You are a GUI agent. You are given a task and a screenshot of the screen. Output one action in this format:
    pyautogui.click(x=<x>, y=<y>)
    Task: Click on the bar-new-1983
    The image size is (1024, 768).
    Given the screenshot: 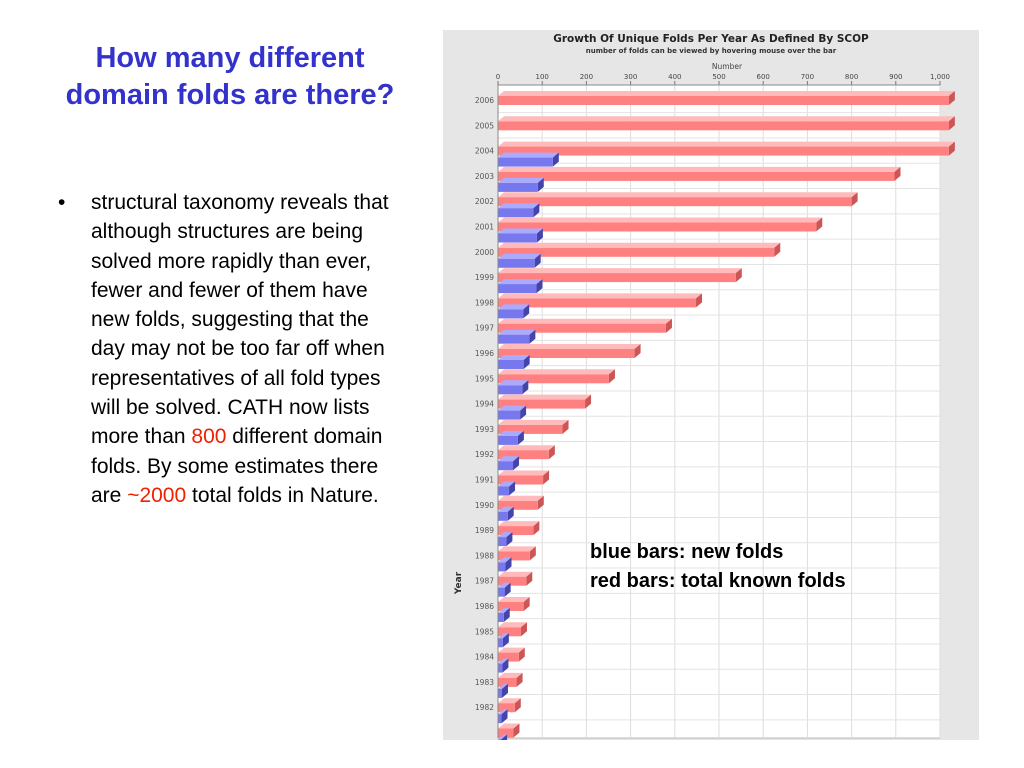 What is the action you would take?
    pyautogui.click(x=500, y=693)
    